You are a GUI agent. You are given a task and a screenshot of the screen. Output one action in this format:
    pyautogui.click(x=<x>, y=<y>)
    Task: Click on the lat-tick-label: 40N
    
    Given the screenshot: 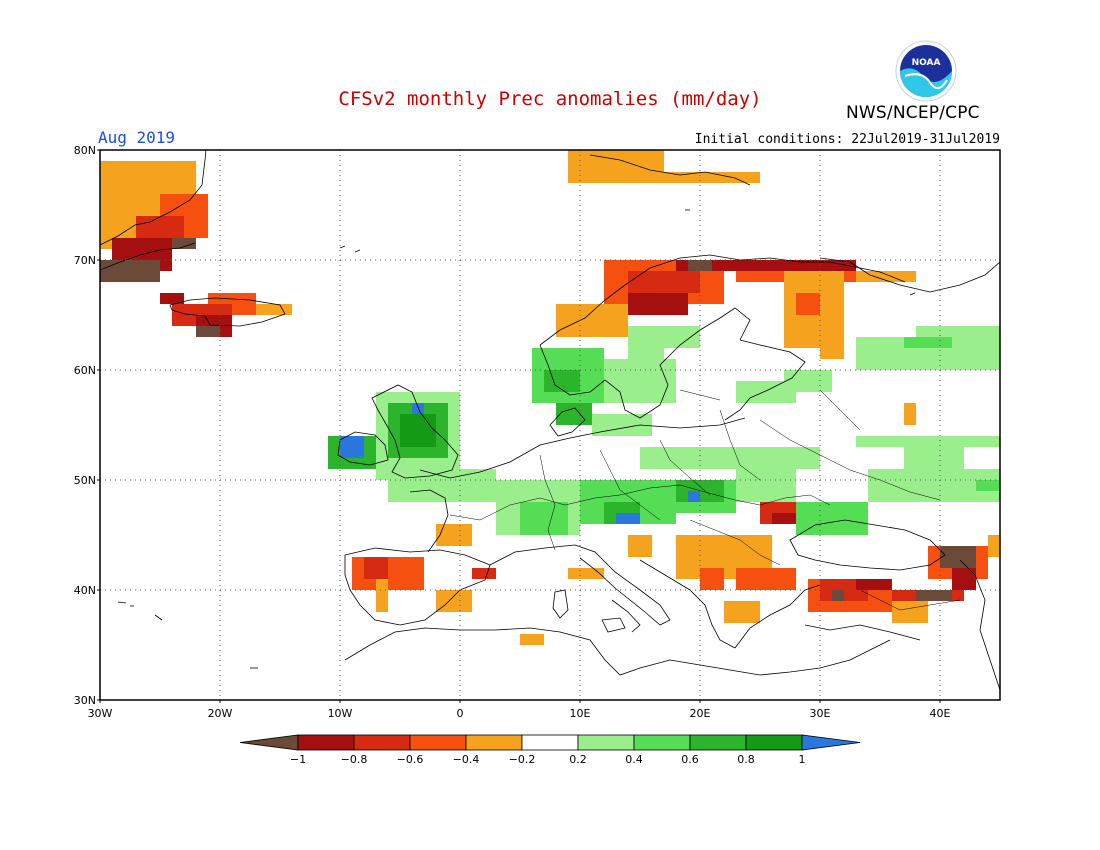 What is the action you would take?
    pyautogui.click(x=85, y=590)
    